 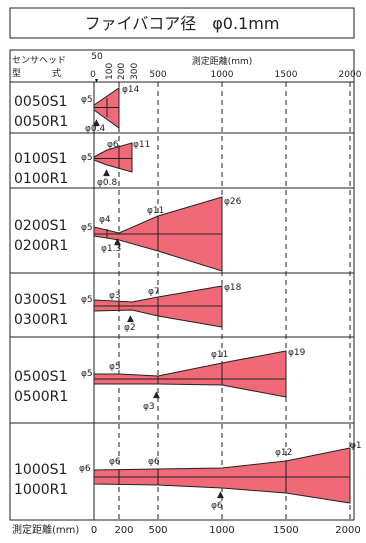 I want to click on model-0300S1: 0300S1, so click(x=40, y=300).